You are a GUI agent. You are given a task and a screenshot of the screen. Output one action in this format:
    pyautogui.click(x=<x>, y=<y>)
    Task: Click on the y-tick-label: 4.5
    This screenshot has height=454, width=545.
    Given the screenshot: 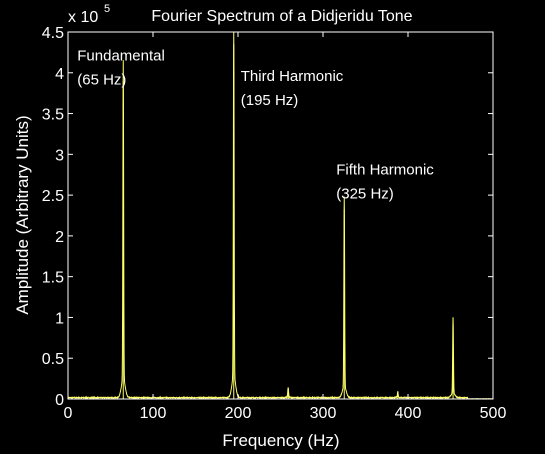 What is the action you would take?
    pyautogui.click(x=53, y=33)
    